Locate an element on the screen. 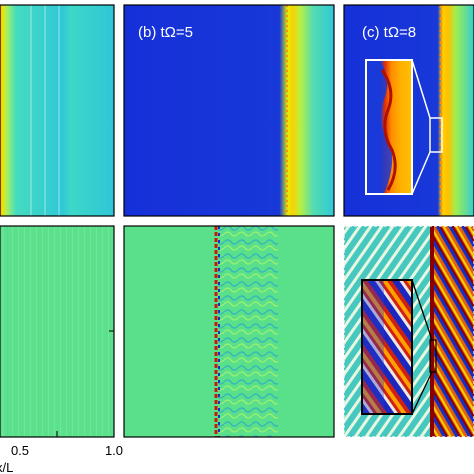 This screenshot has height=474, width=474. panel-a-bands is located at coordinates (45, 110).